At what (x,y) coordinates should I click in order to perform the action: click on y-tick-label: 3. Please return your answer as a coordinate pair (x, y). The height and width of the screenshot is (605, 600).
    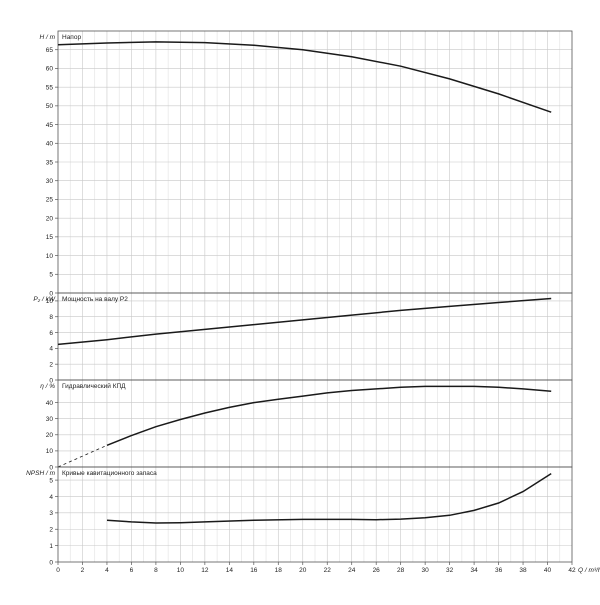
    Looking at the image, I should click on (51, 513).